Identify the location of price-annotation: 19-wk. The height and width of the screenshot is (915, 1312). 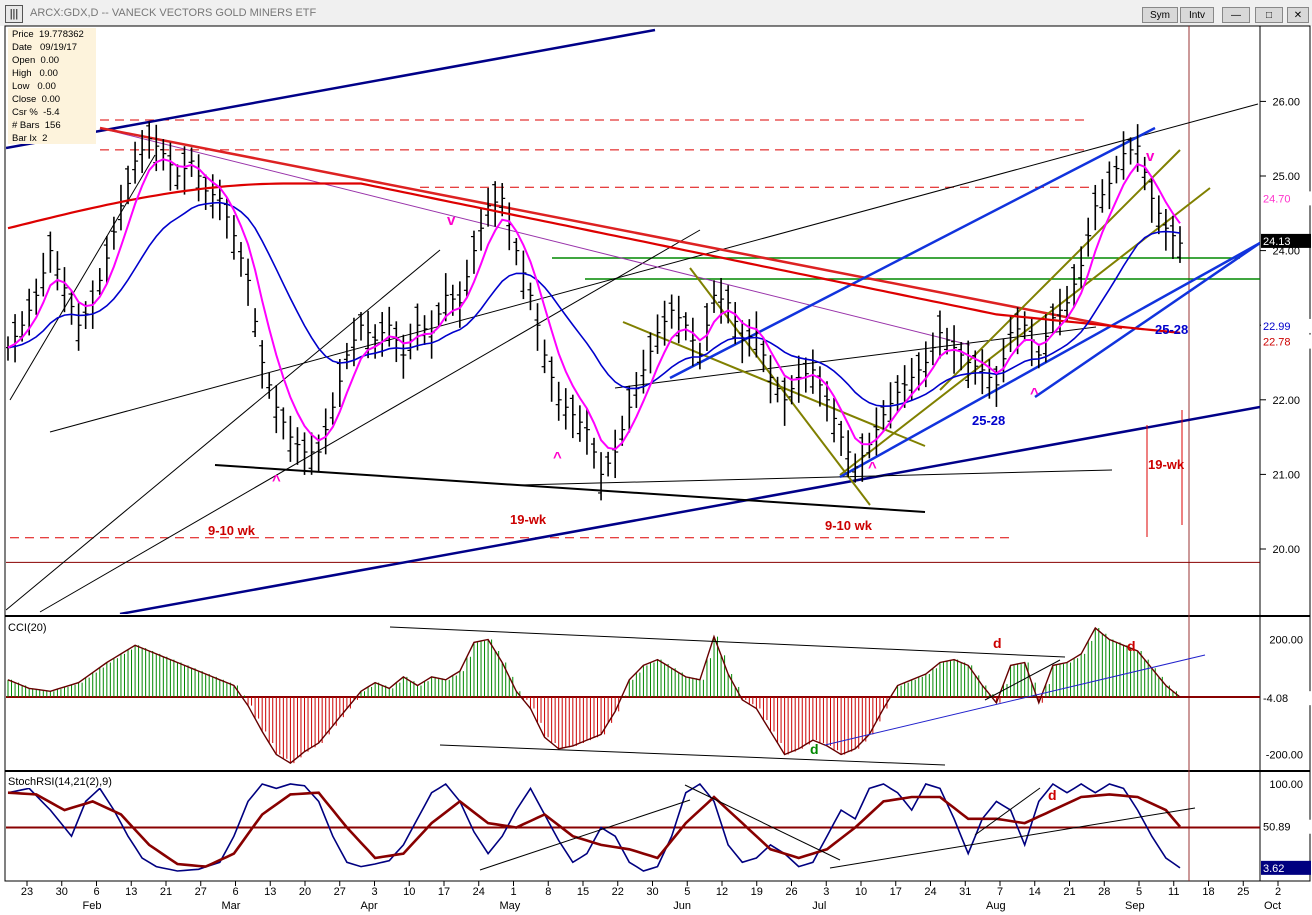
(1166, 464).